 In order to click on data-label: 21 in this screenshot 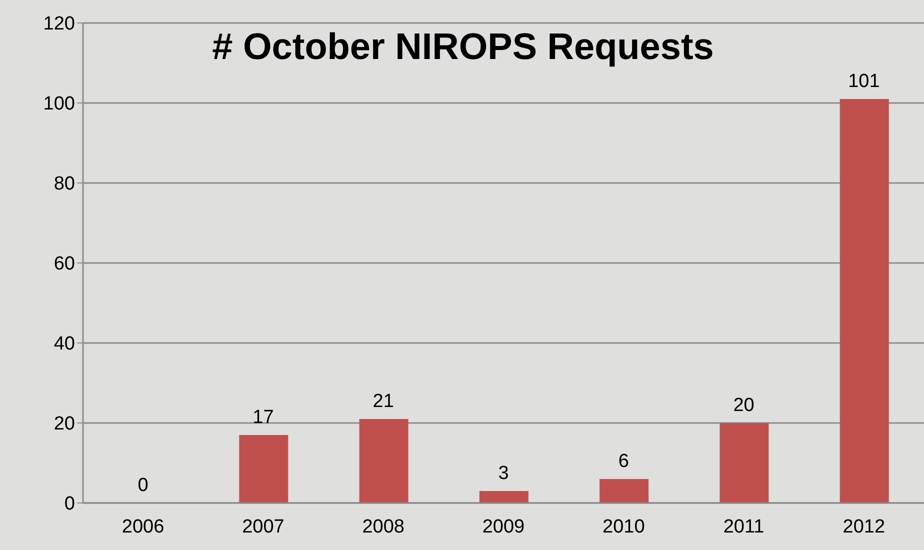, I will do `click(383, 401)`.